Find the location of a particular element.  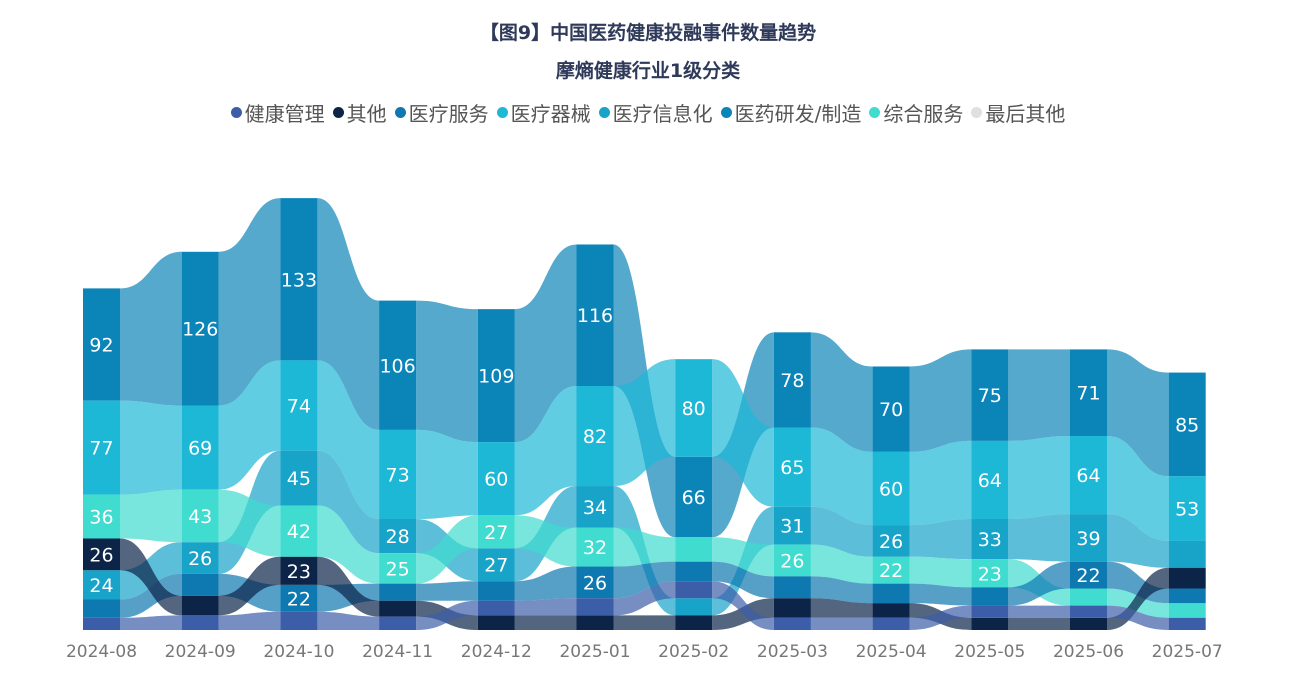

legend-item: 医疗器械 is located at coordinates (543, 112).